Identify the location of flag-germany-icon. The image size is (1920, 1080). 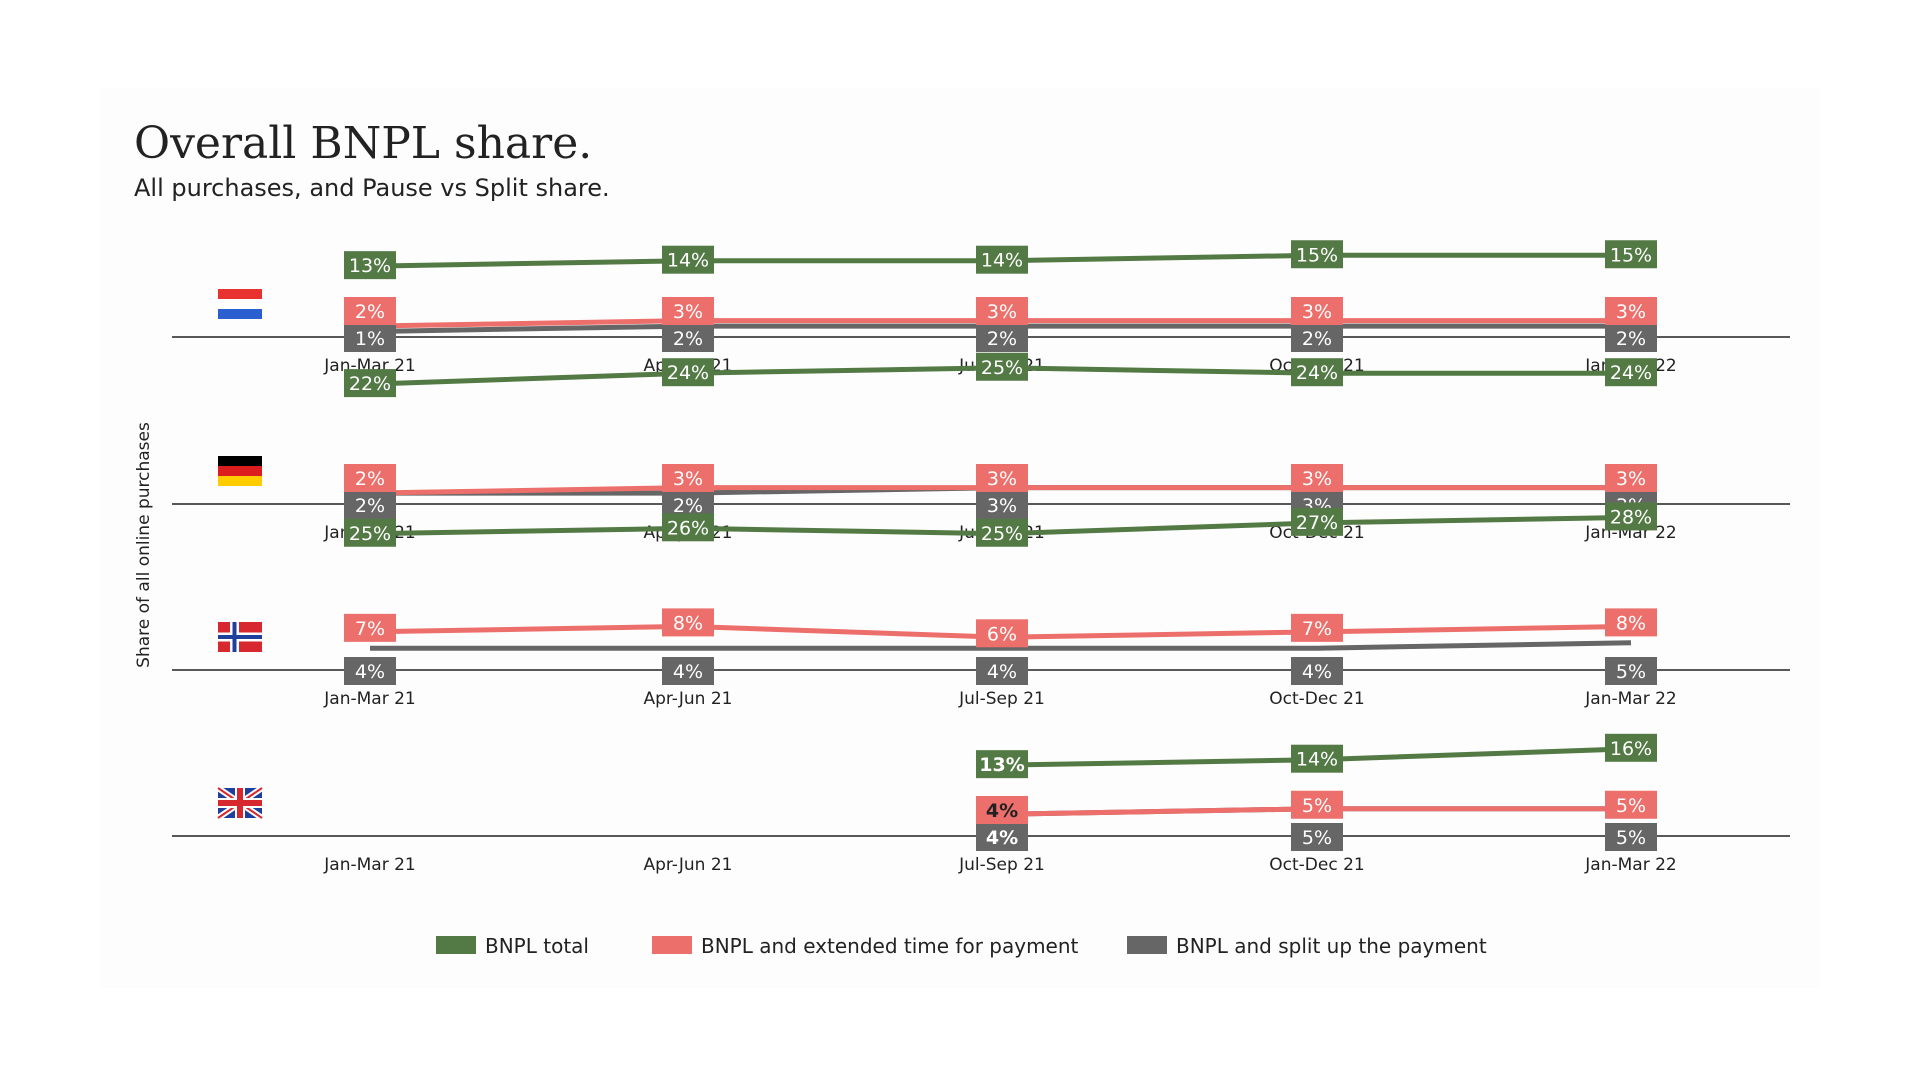
(240, 471).